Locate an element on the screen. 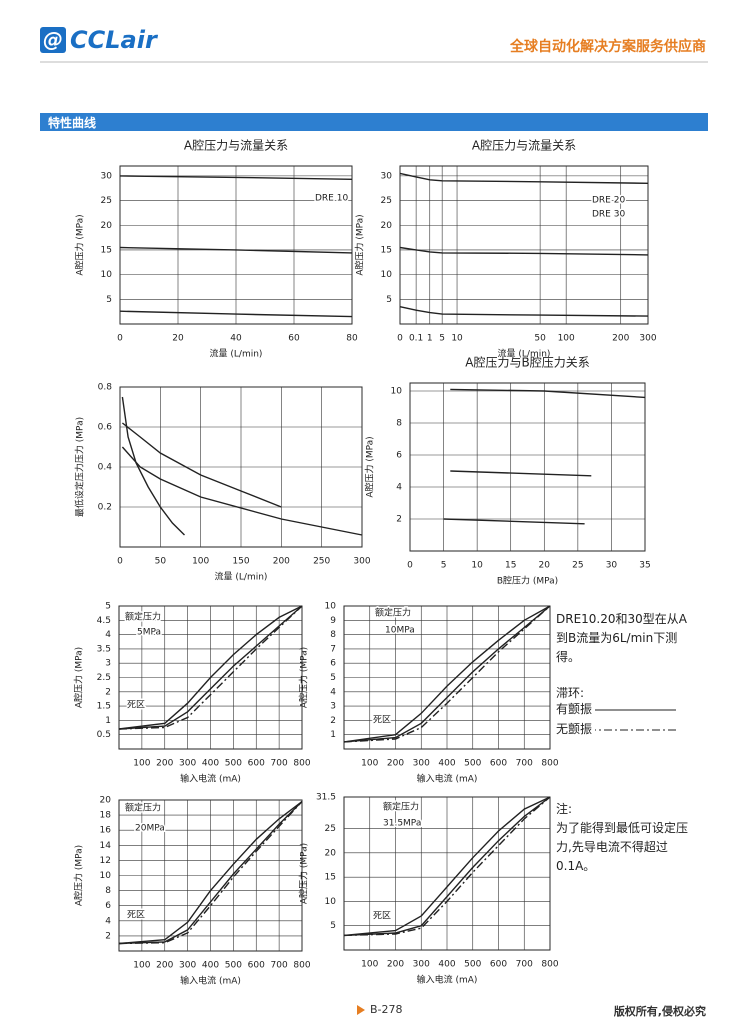 This screenshot has width=750, height=1035. x-tick-label: 0 is located at coordinates (410, 566).